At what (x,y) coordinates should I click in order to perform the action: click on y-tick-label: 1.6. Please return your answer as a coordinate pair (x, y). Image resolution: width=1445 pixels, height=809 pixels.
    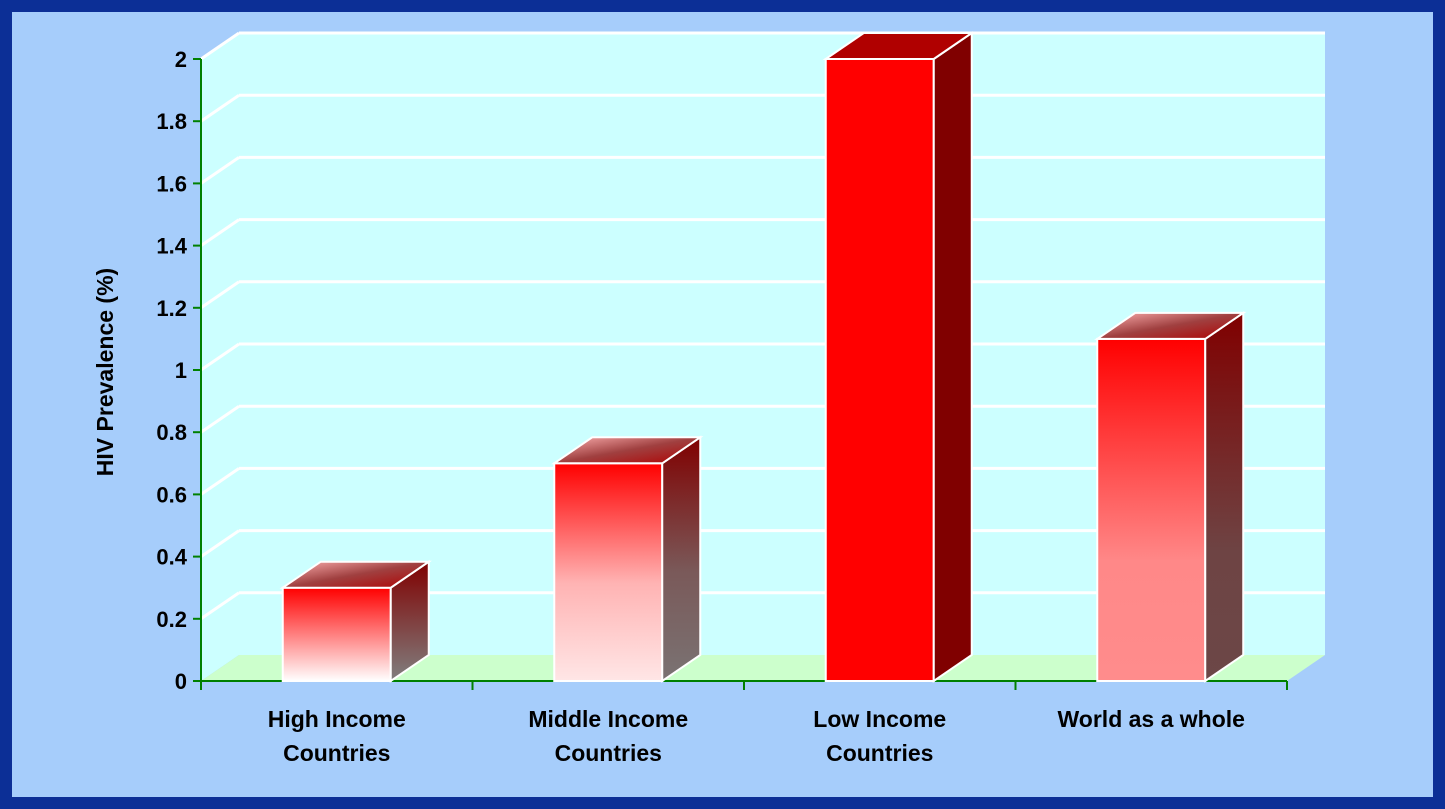
    Looking at the image, I should click on (171, 183).